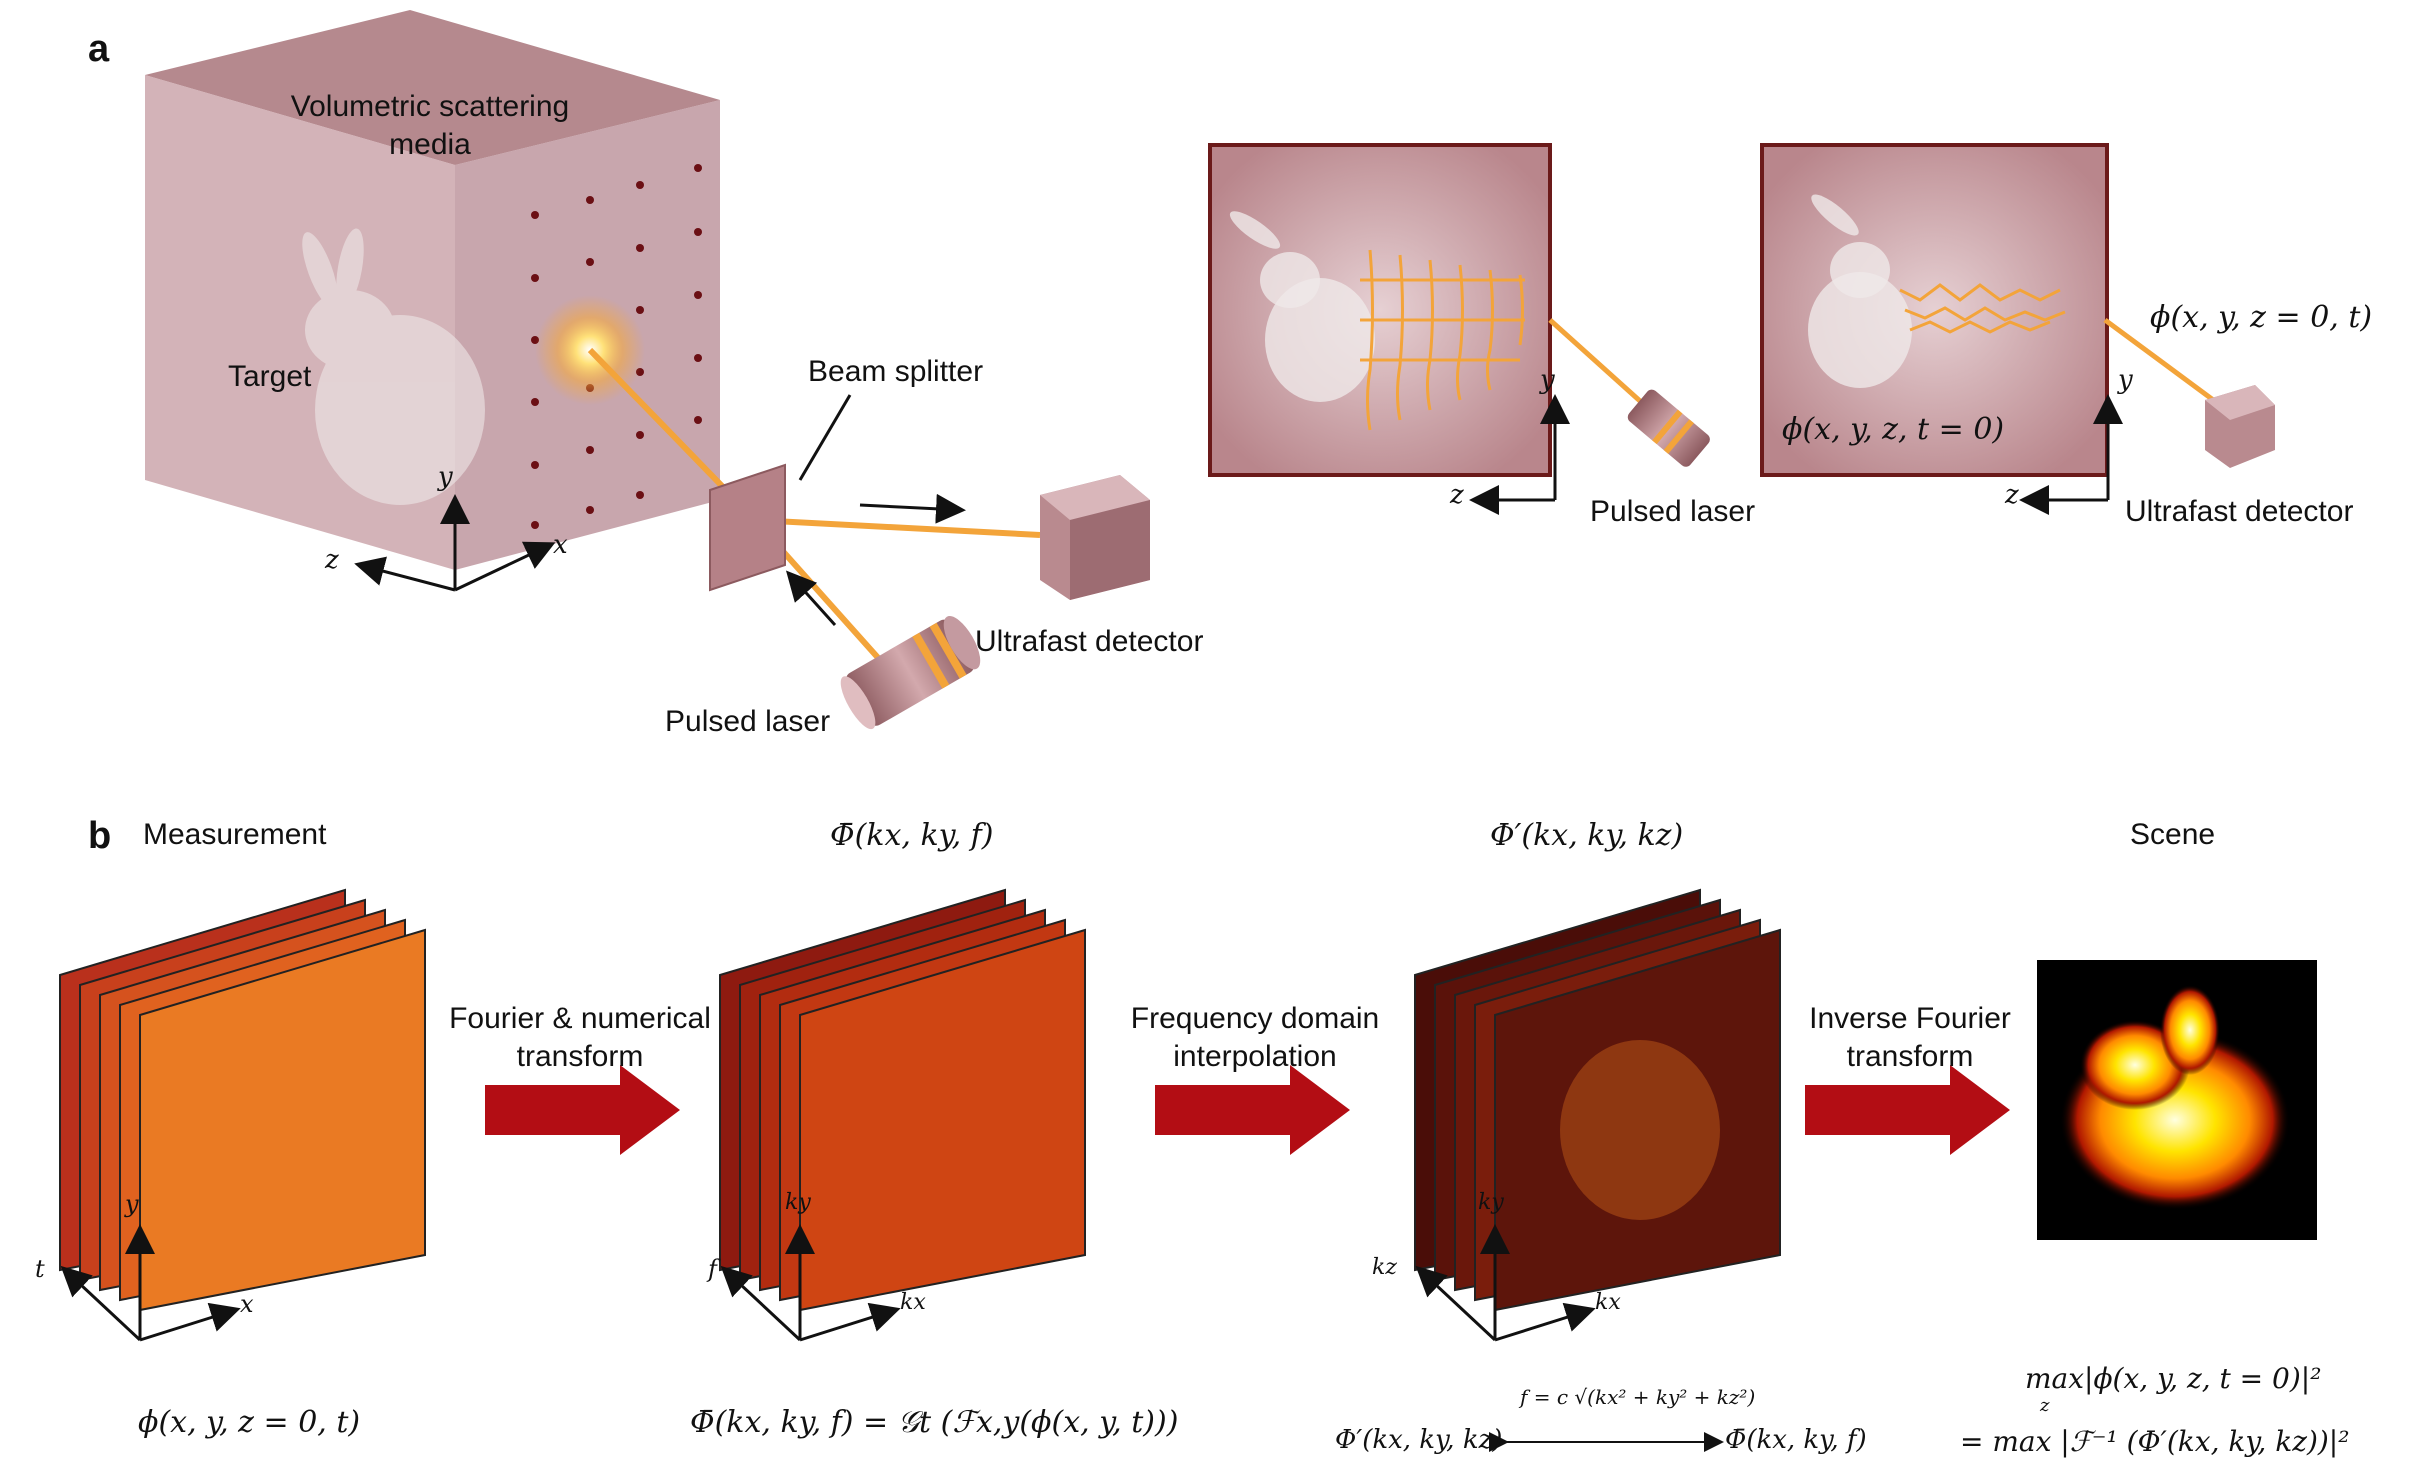 The width and height of the screenshot is (2415, 1480). Describe the element at coordinates (1796, 1440) in the screenshot. I see `eq-interp-right: Φ̄(kx, ky, f)` at that location.